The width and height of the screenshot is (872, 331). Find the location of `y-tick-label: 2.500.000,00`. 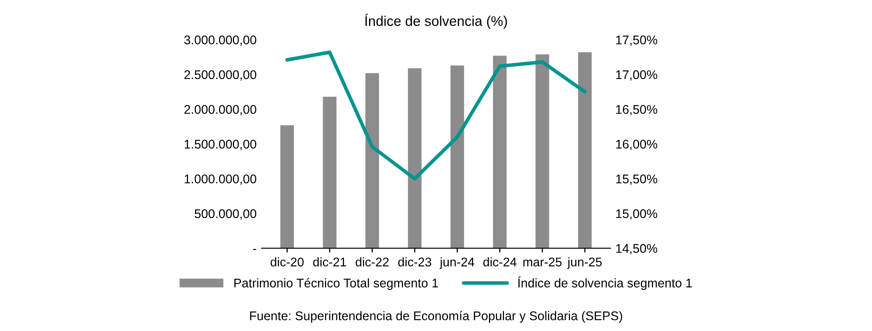

y-tick-label: 2.500.000,00 is located at coordinates (220, 75).